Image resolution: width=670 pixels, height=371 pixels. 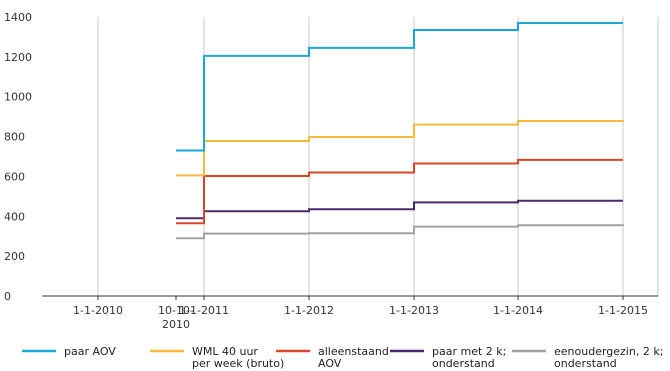 What do you see at coordinates (14, 176) in the screenshot?
I see `y-tick-label: 600` at bounding box center [14, 176].